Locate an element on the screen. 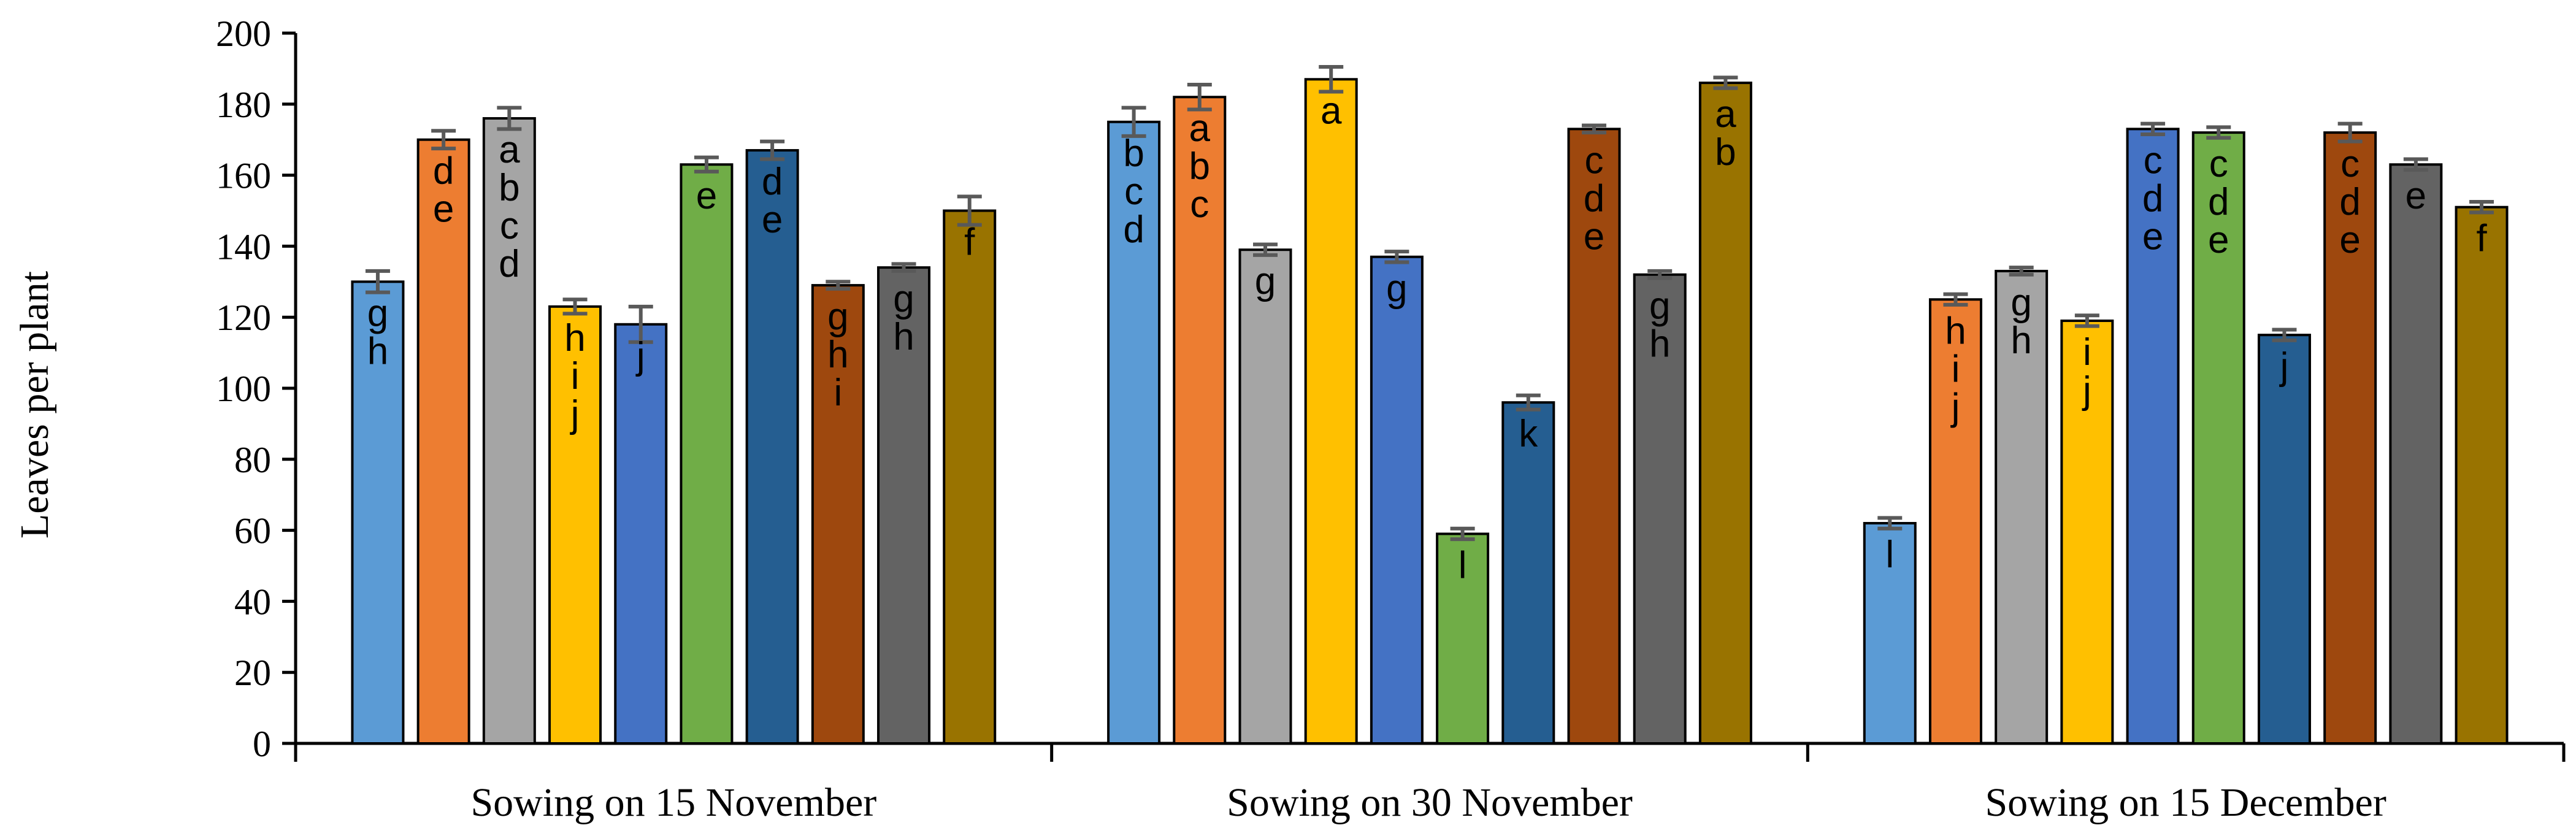 The width and height of the screenshot is (2576, 836). x-category-label: Sowing on 15 November is located at coordinates (673, 802).